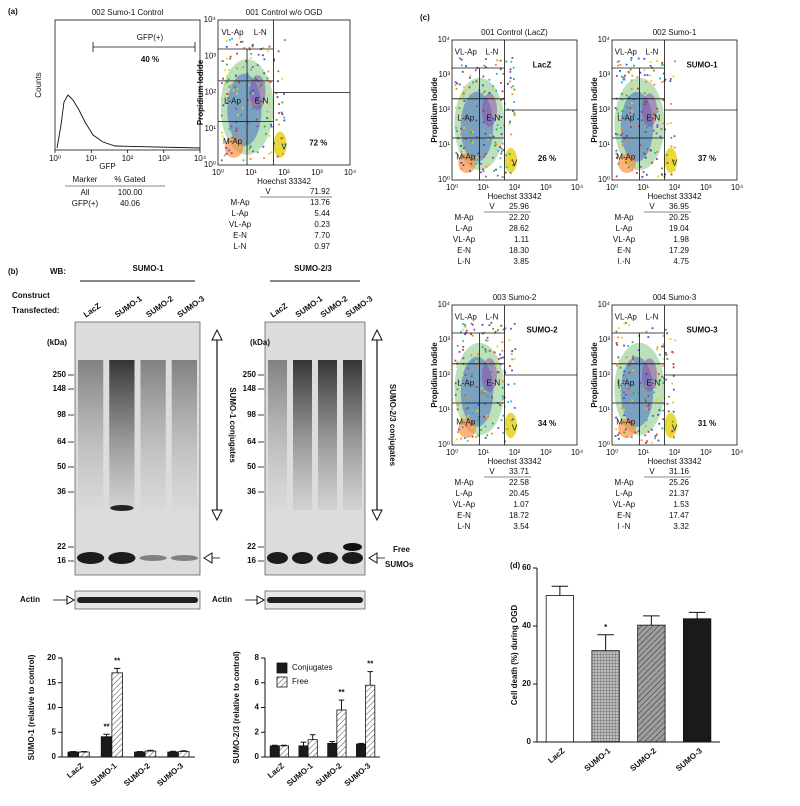 The height and width of the screenshot is (806, 800). I want to click on y-tick-label: 10², so click(444, 374).